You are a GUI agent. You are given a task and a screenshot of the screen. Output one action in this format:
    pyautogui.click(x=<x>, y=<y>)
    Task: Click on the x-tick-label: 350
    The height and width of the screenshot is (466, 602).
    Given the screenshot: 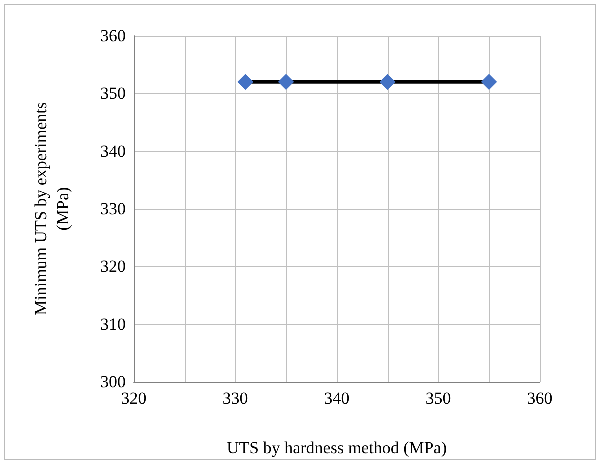 What is the action you would take?
    pyautogui.click(x=439, y=398)
    